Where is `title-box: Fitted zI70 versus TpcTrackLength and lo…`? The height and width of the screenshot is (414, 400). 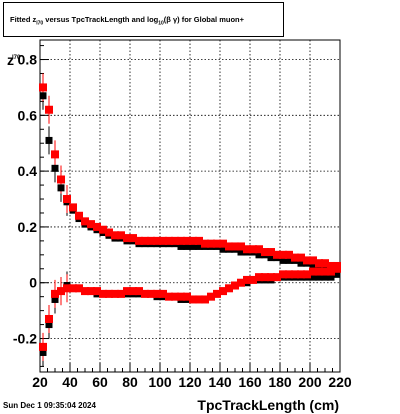
title-box: Fitted zI70 versus TpcTrackLength and lo… is located at coordinates (143, 19).